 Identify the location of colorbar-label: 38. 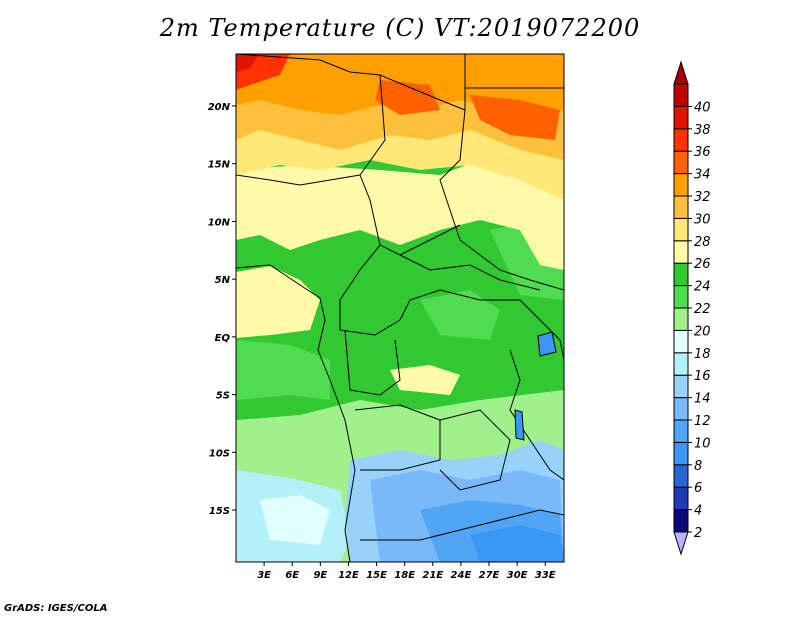
(702, 130).